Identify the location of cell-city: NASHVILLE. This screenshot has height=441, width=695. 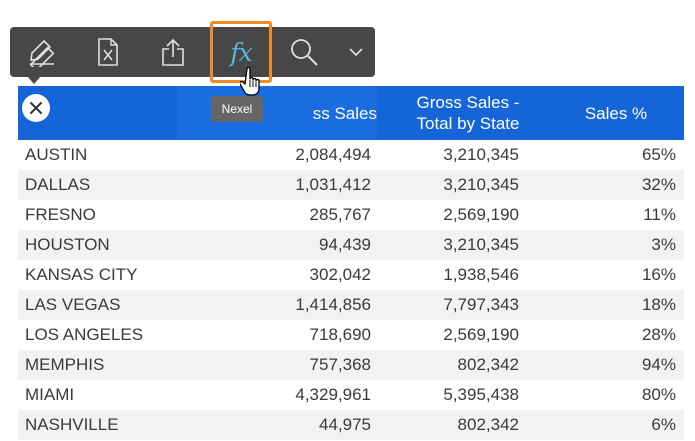
(72, 424).